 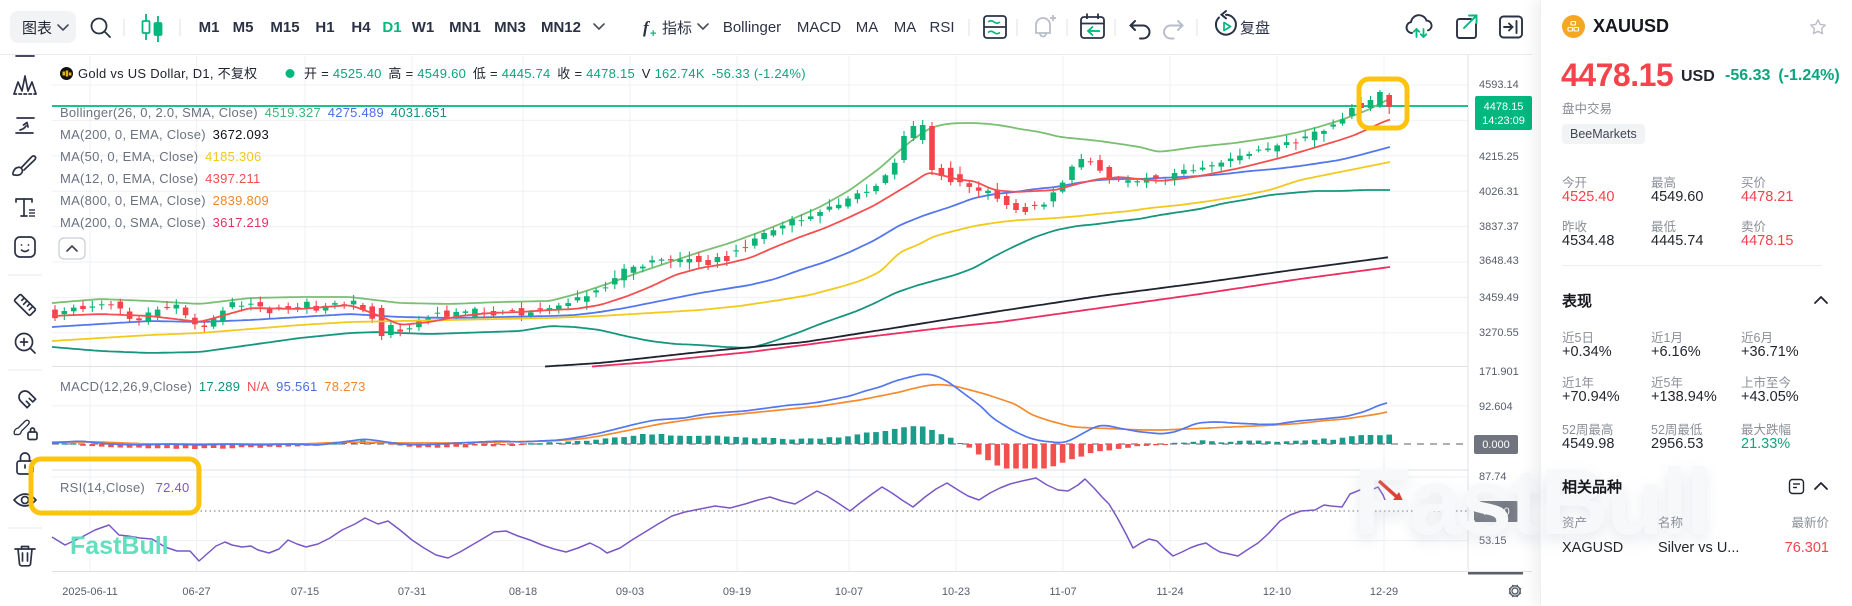 What do you see at coordinates (1277, 592) in the screenshot?
I see `svg-text: 12-10` at bounding box center [1277, 592].